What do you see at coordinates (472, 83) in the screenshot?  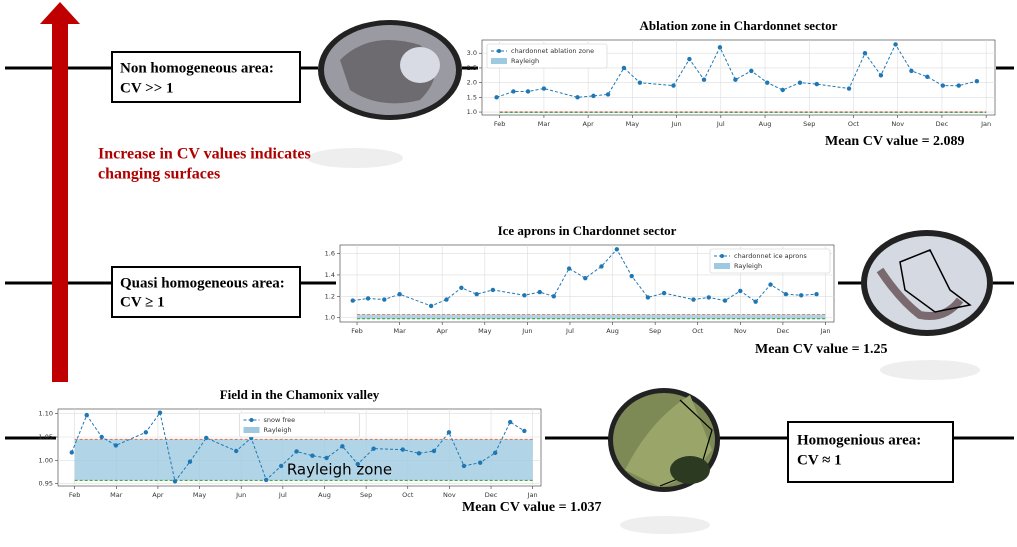 I see `y-tick-label: 2.0` at bounding box center [472, 83].